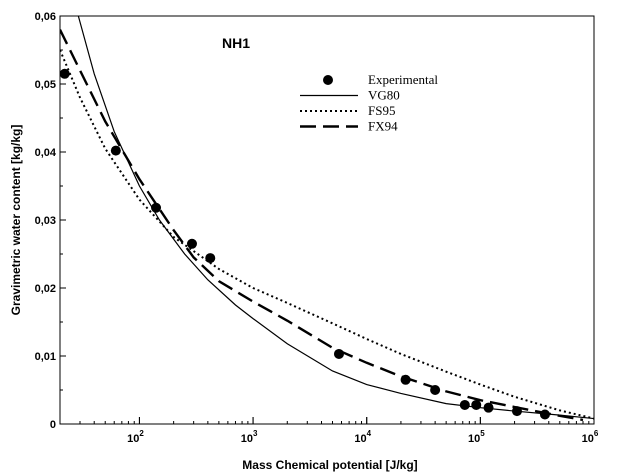 The height and width of the screenshot is (475, 630). I want to click on y-tick-label: 0,03, so click(45, 221).